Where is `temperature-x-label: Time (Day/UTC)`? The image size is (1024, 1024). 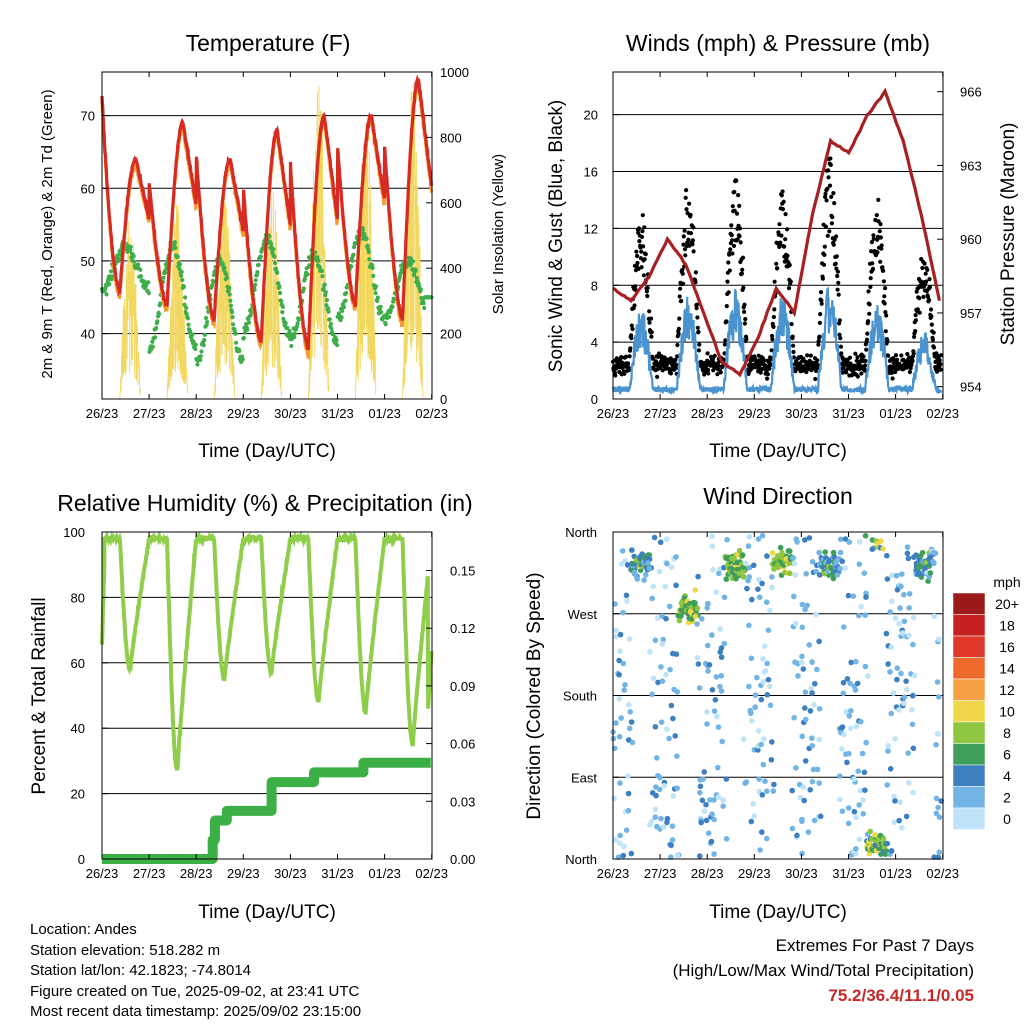 temperature-x-label: Time (Day/UTC) is located at coordinates (267, 451).